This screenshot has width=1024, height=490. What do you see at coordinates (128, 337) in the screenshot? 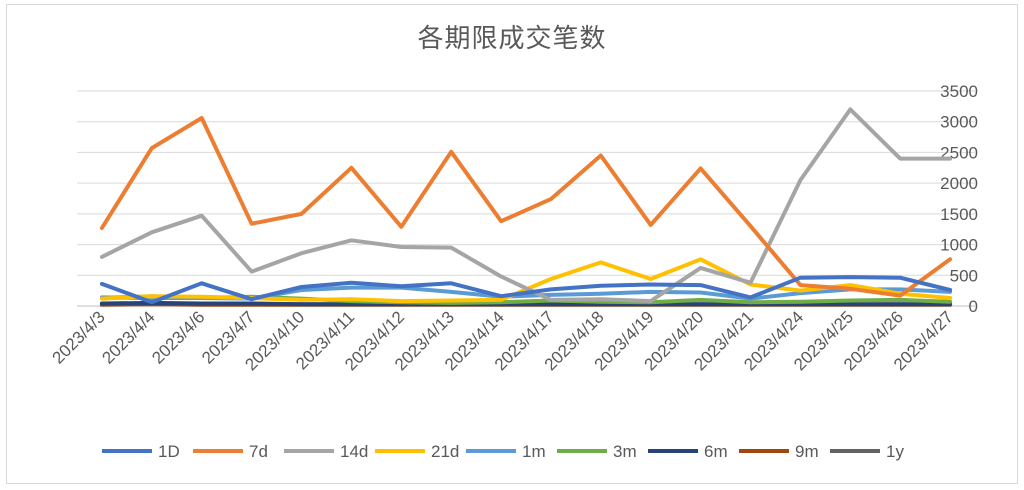
I see `x-tick-label: 2023/4/4` at bounding box center [128, 337].